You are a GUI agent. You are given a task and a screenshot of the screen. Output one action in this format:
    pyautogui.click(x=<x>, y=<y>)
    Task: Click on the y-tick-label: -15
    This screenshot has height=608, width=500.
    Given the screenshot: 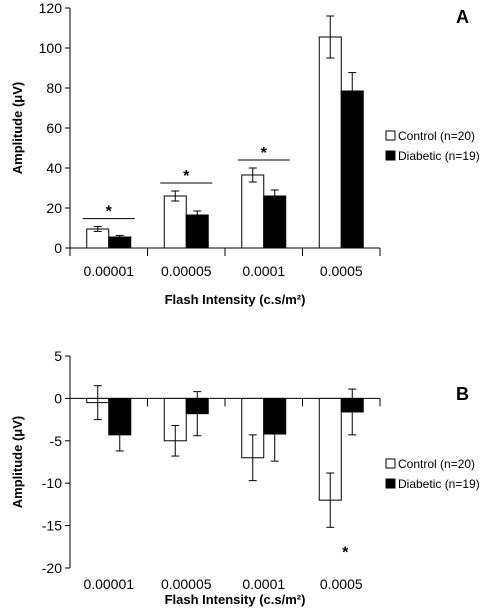 What is the action you would take?
    pyautogui.click(x=52, y=526)
    